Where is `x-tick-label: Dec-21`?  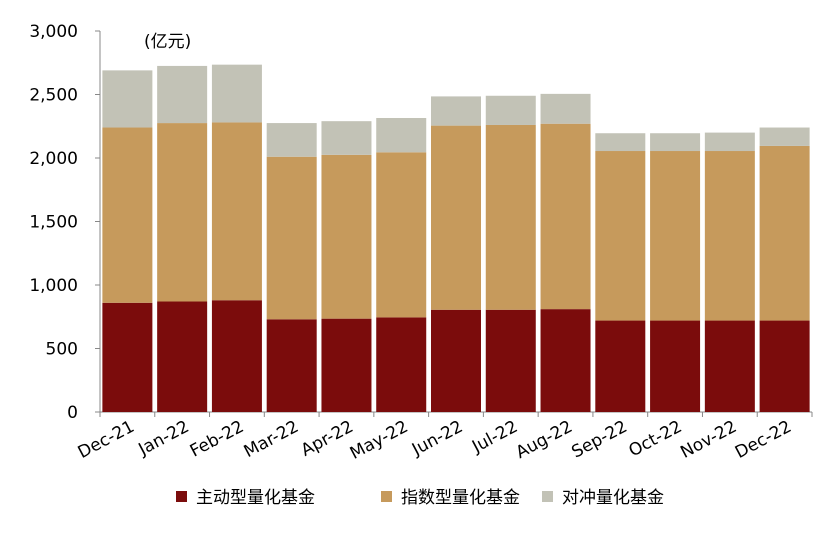 x-tick-label: Dec-21 is located at coordinates (106, 440).